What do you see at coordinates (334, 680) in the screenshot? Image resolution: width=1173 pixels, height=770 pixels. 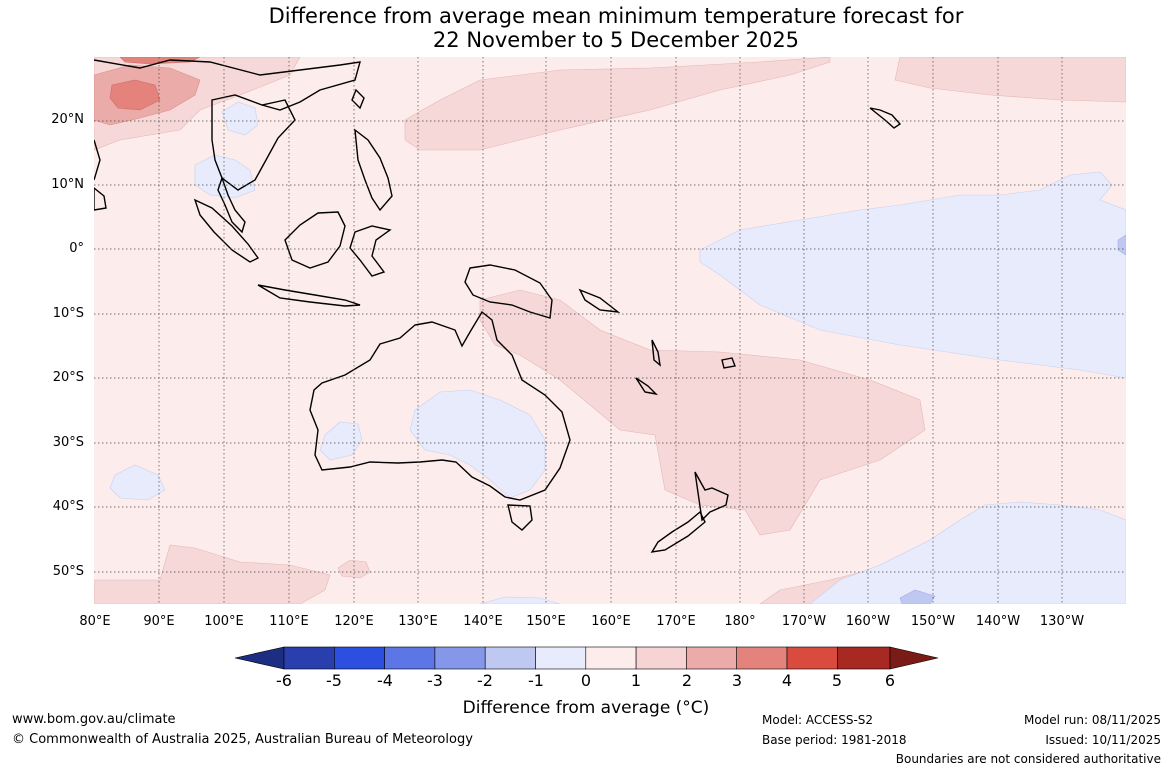 I see `colorbar-tick-label: -5` at bounding box center [334, 680].